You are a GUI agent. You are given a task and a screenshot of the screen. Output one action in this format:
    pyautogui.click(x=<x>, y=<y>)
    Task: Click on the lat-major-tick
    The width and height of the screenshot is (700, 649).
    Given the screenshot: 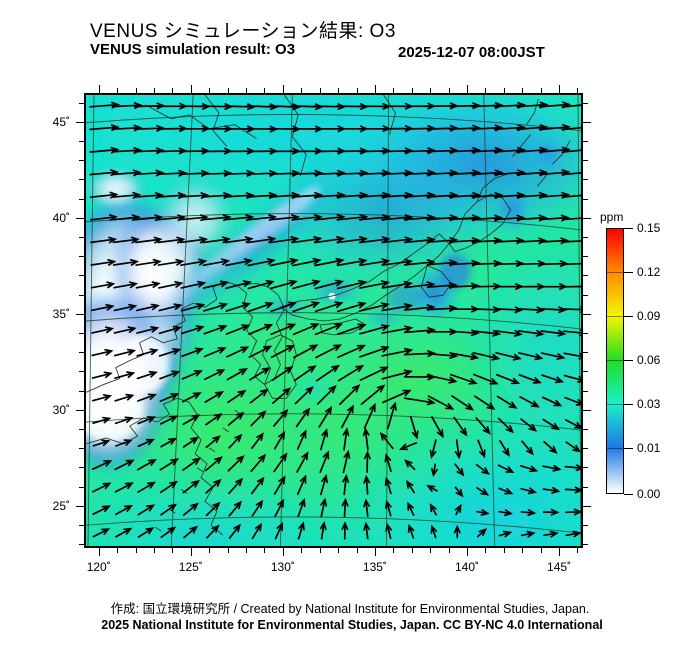 What is the action you would take?
    pyautogui.click(x=80, y=314)
    